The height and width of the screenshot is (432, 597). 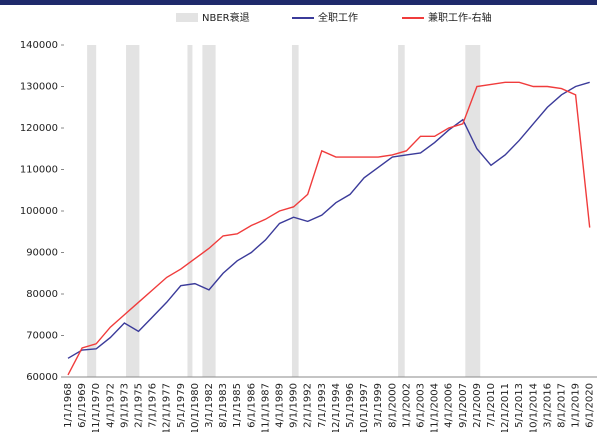 I want to click on x-tick-label: 8/1/2000, so click(x=392, y=405).